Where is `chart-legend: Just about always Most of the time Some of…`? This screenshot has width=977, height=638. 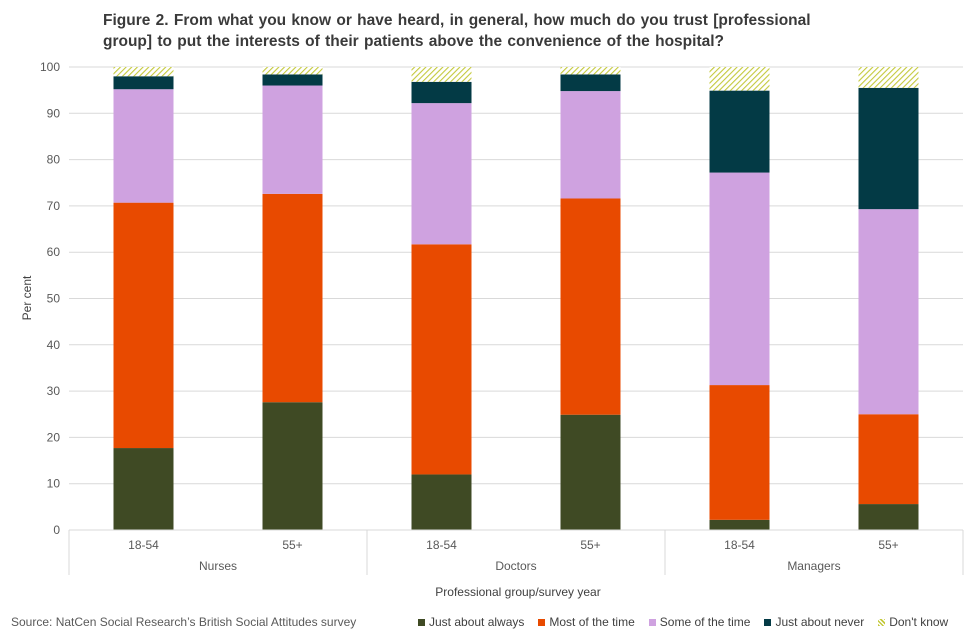 chart-legend: Just about always Most of the time Some of… is located at coordinates (683, 622).